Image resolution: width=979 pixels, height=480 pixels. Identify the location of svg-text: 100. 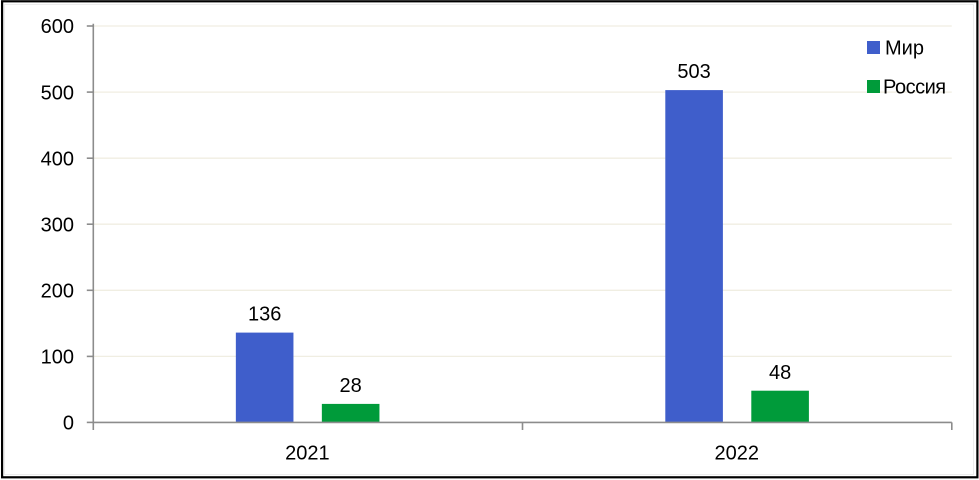
(57, 358).